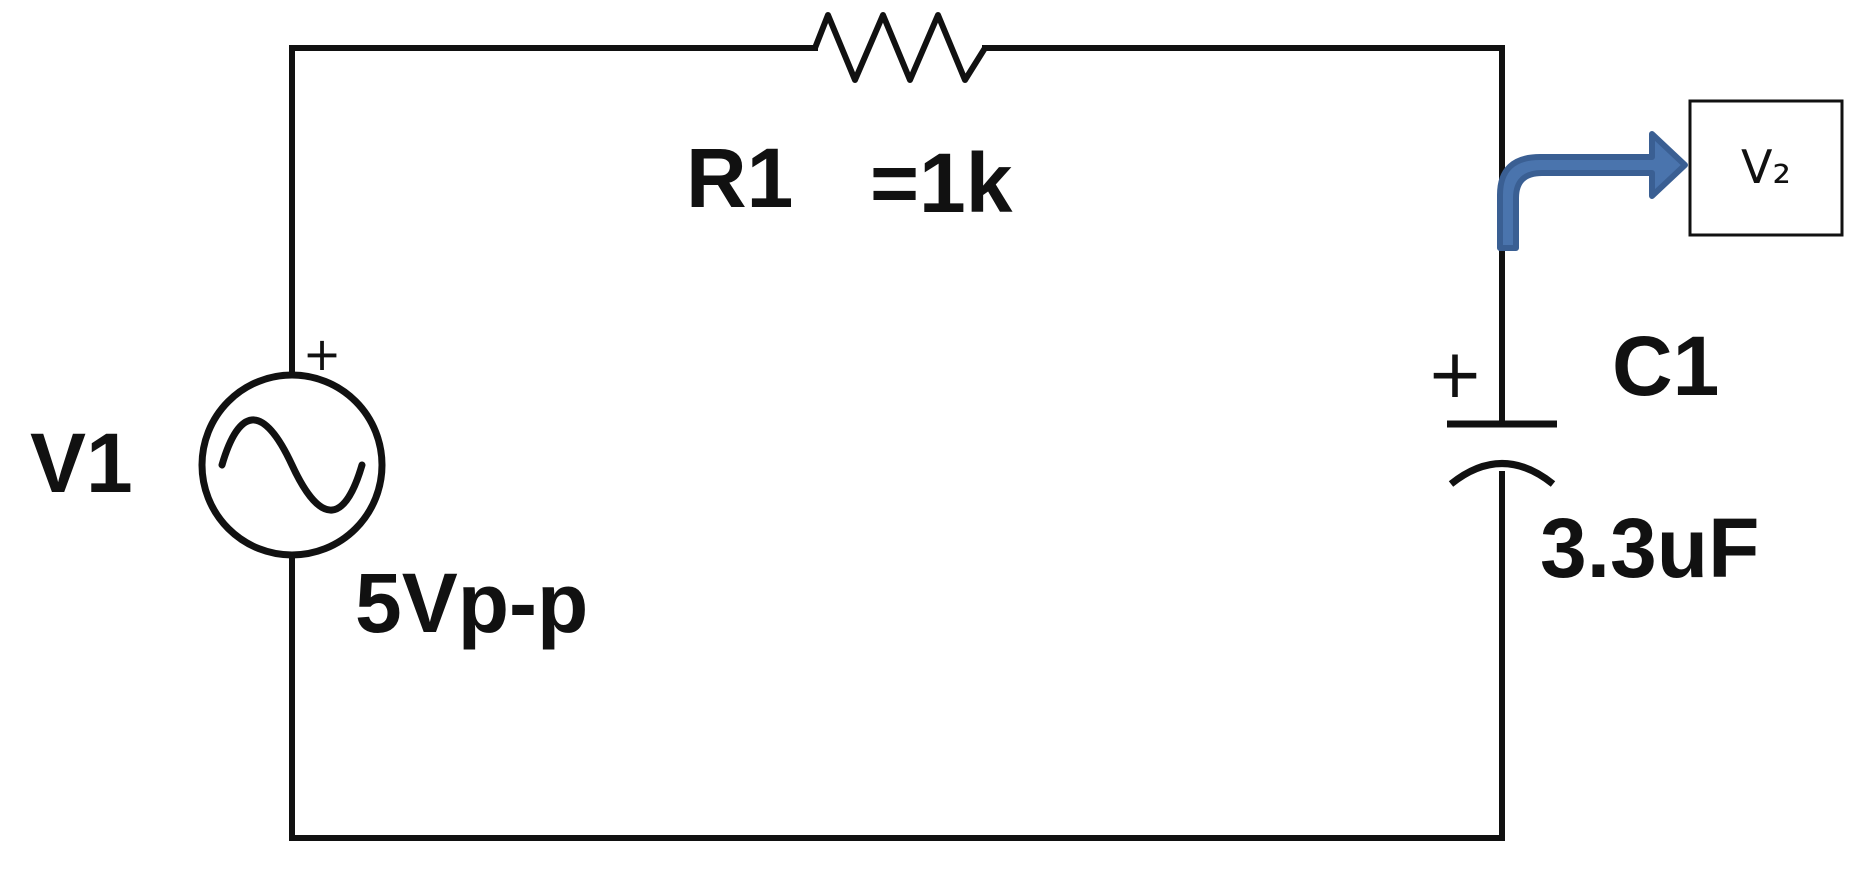  I want to click on output-arrow-outline, so click(1592, 191).